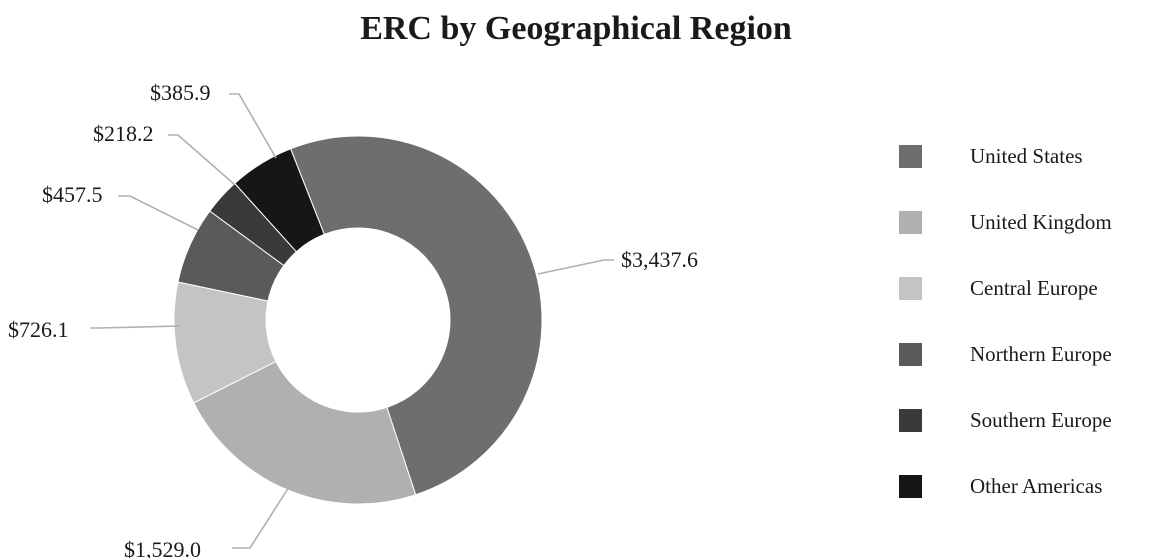 This screenshot has height=558, width=1153. What do you see at coordinates (1041, 222) in the screenshot?
I see `legend-label-united-kingdom: United Kingdom` at bounding box center [1041, 222].